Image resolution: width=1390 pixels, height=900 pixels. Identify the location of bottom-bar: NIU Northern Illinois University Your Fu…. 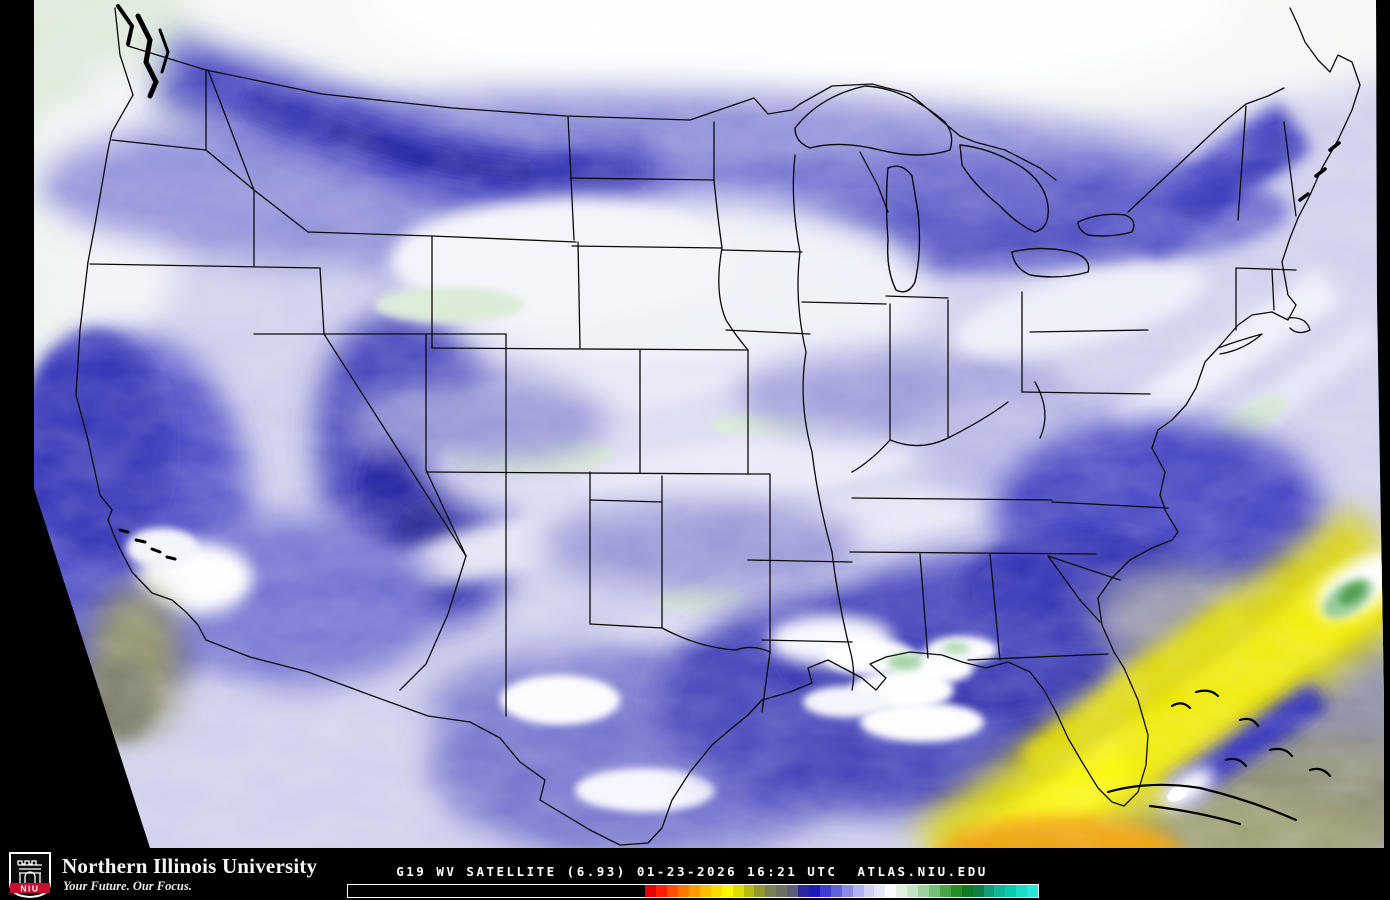
(695, 874).